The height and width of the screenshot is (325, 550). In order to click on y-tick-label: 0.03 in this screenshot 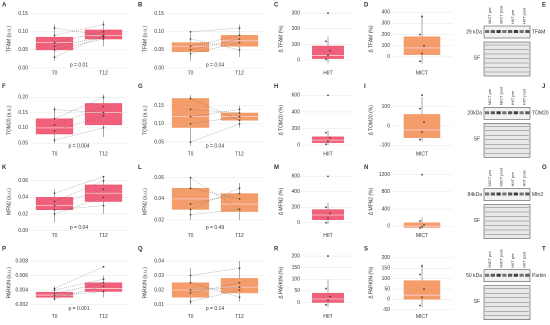, I will do `click(159, 276)`.